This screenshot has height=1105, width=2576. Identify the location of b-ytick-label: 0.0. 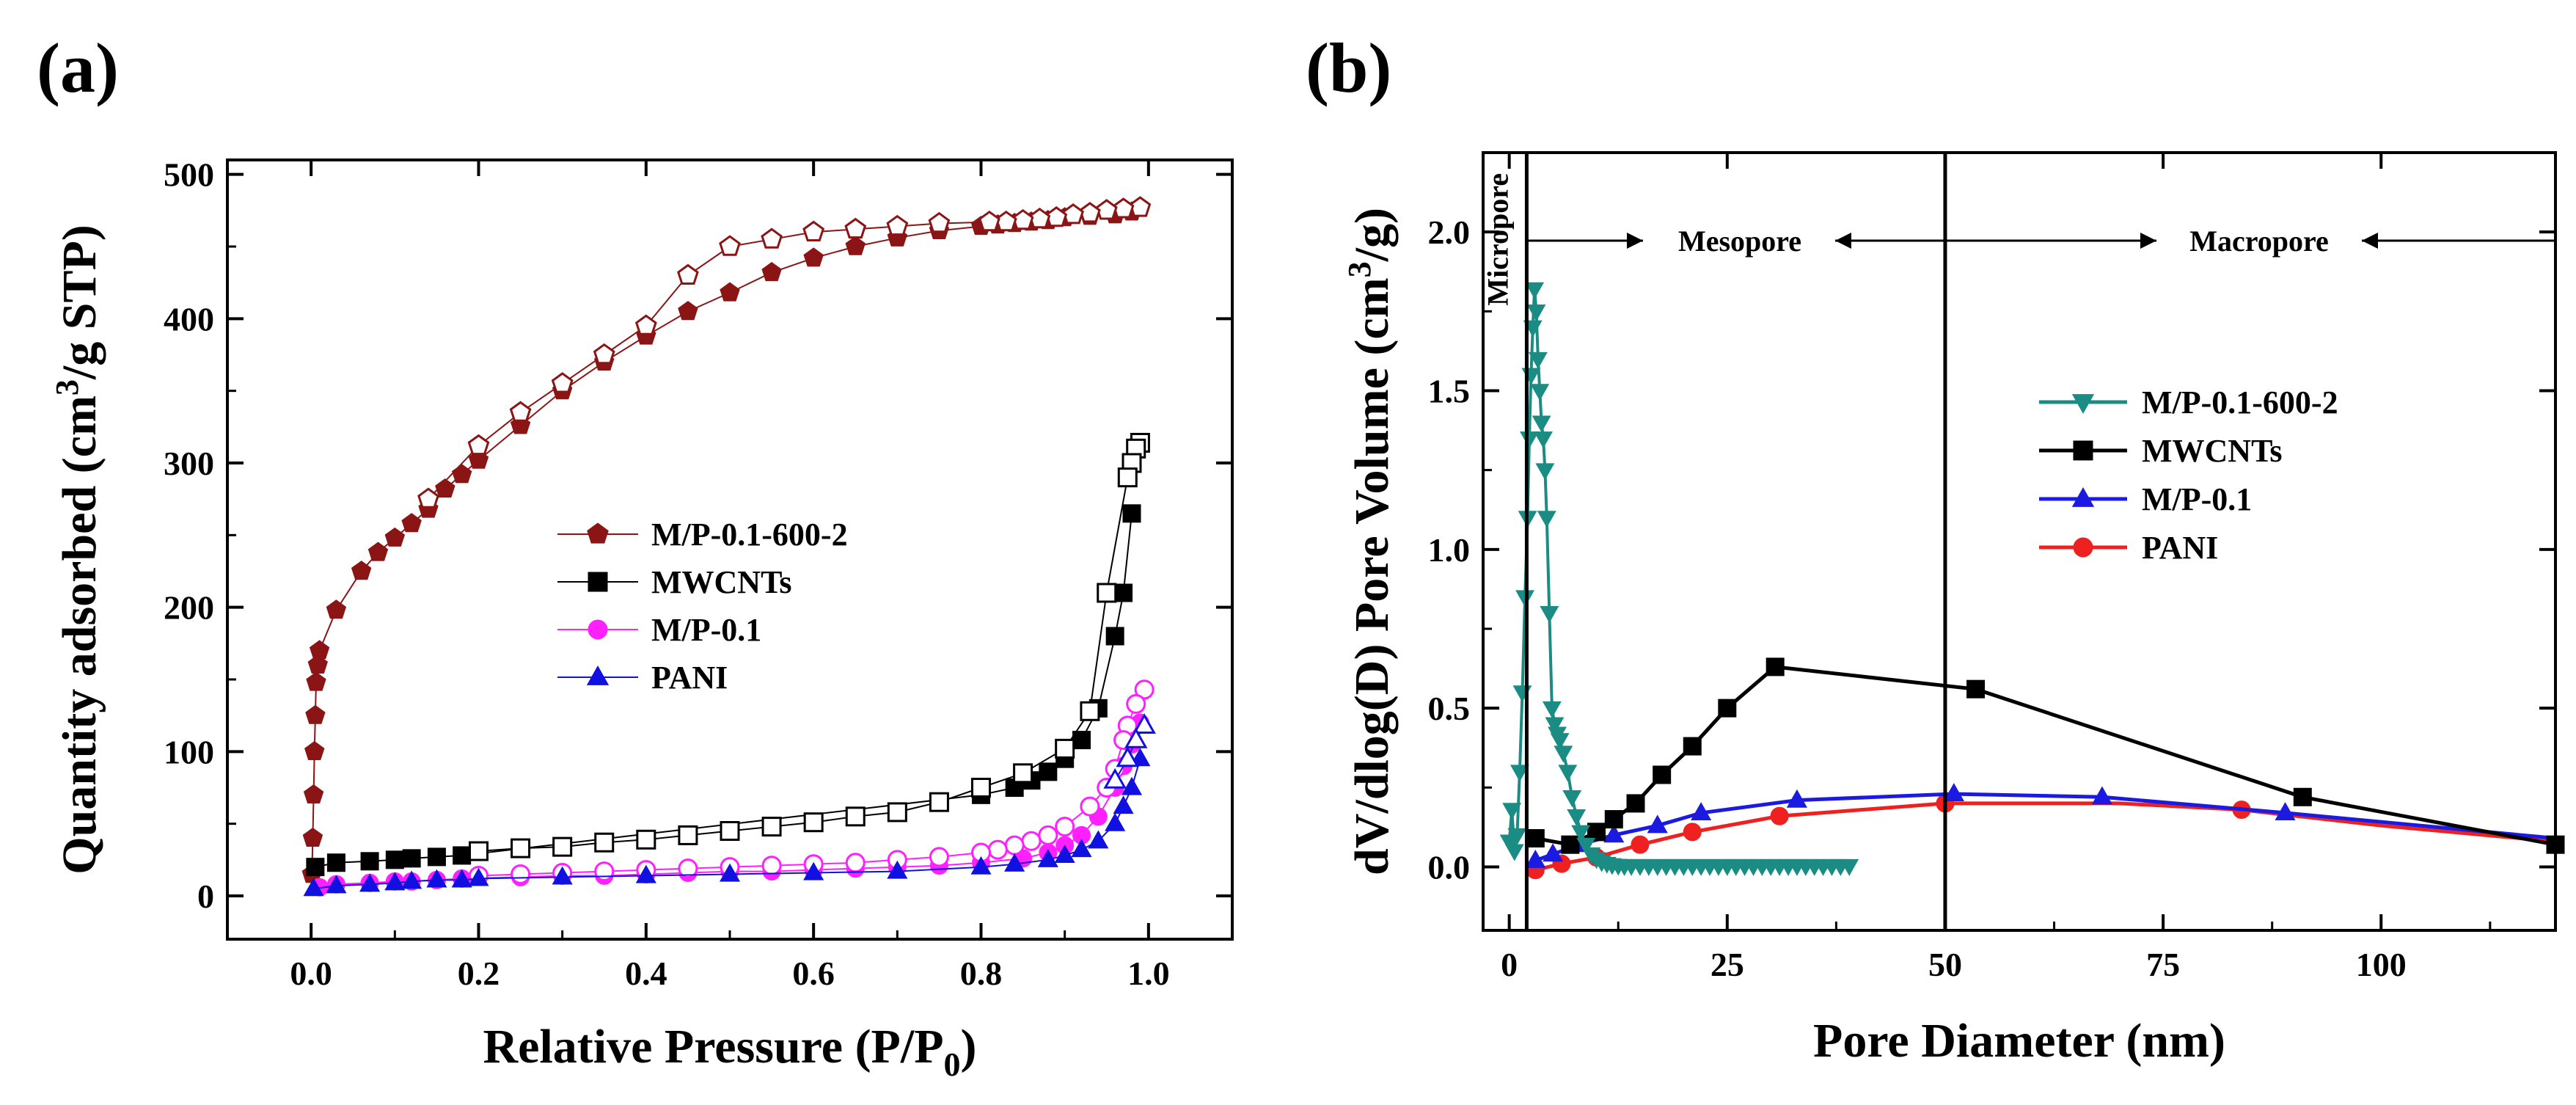
(1449, 867).